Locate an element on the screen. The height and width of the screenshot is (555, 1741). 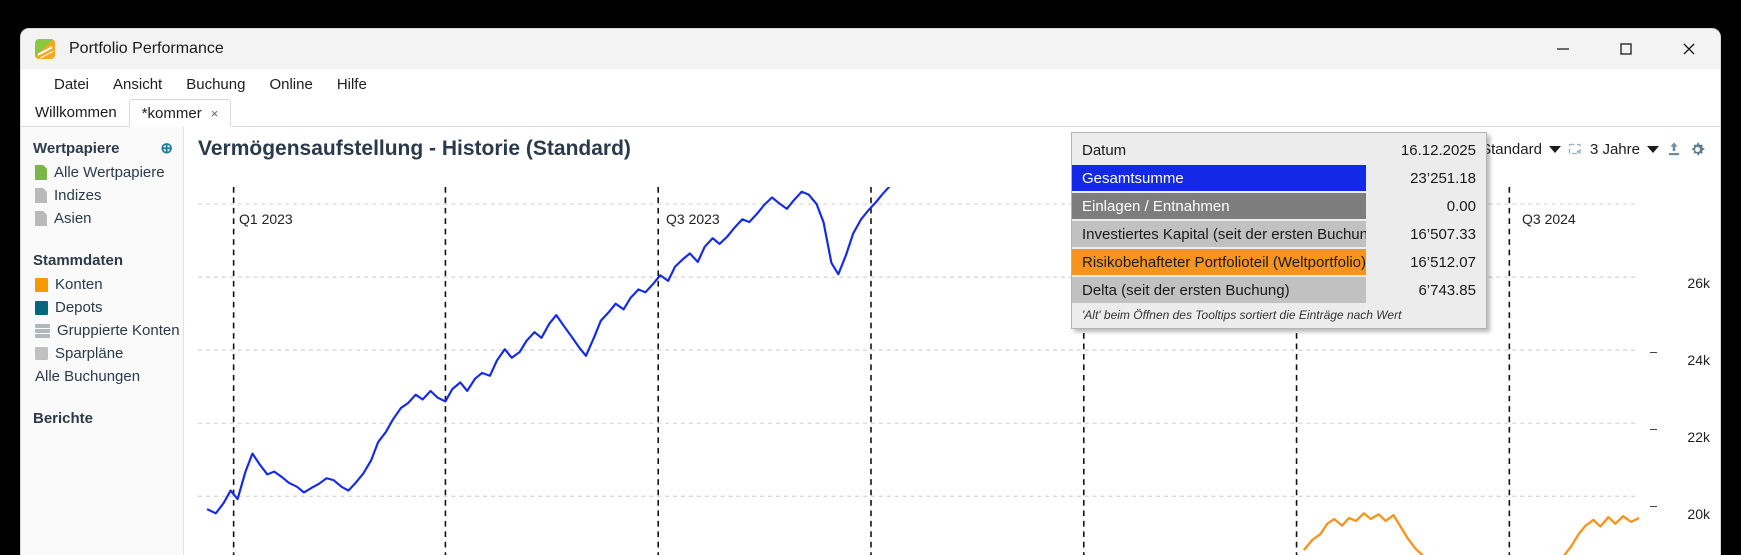
menu-item-datei: Datei is located at coordinates (72, 84).